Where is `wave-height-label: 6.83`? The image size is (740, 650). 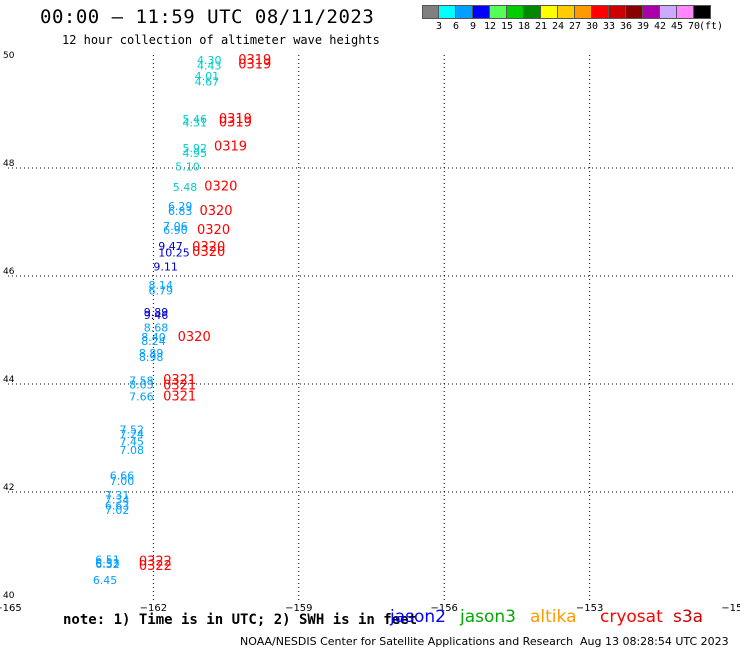 wave-height-label: 6.83 is located at coordinates (180, 211).